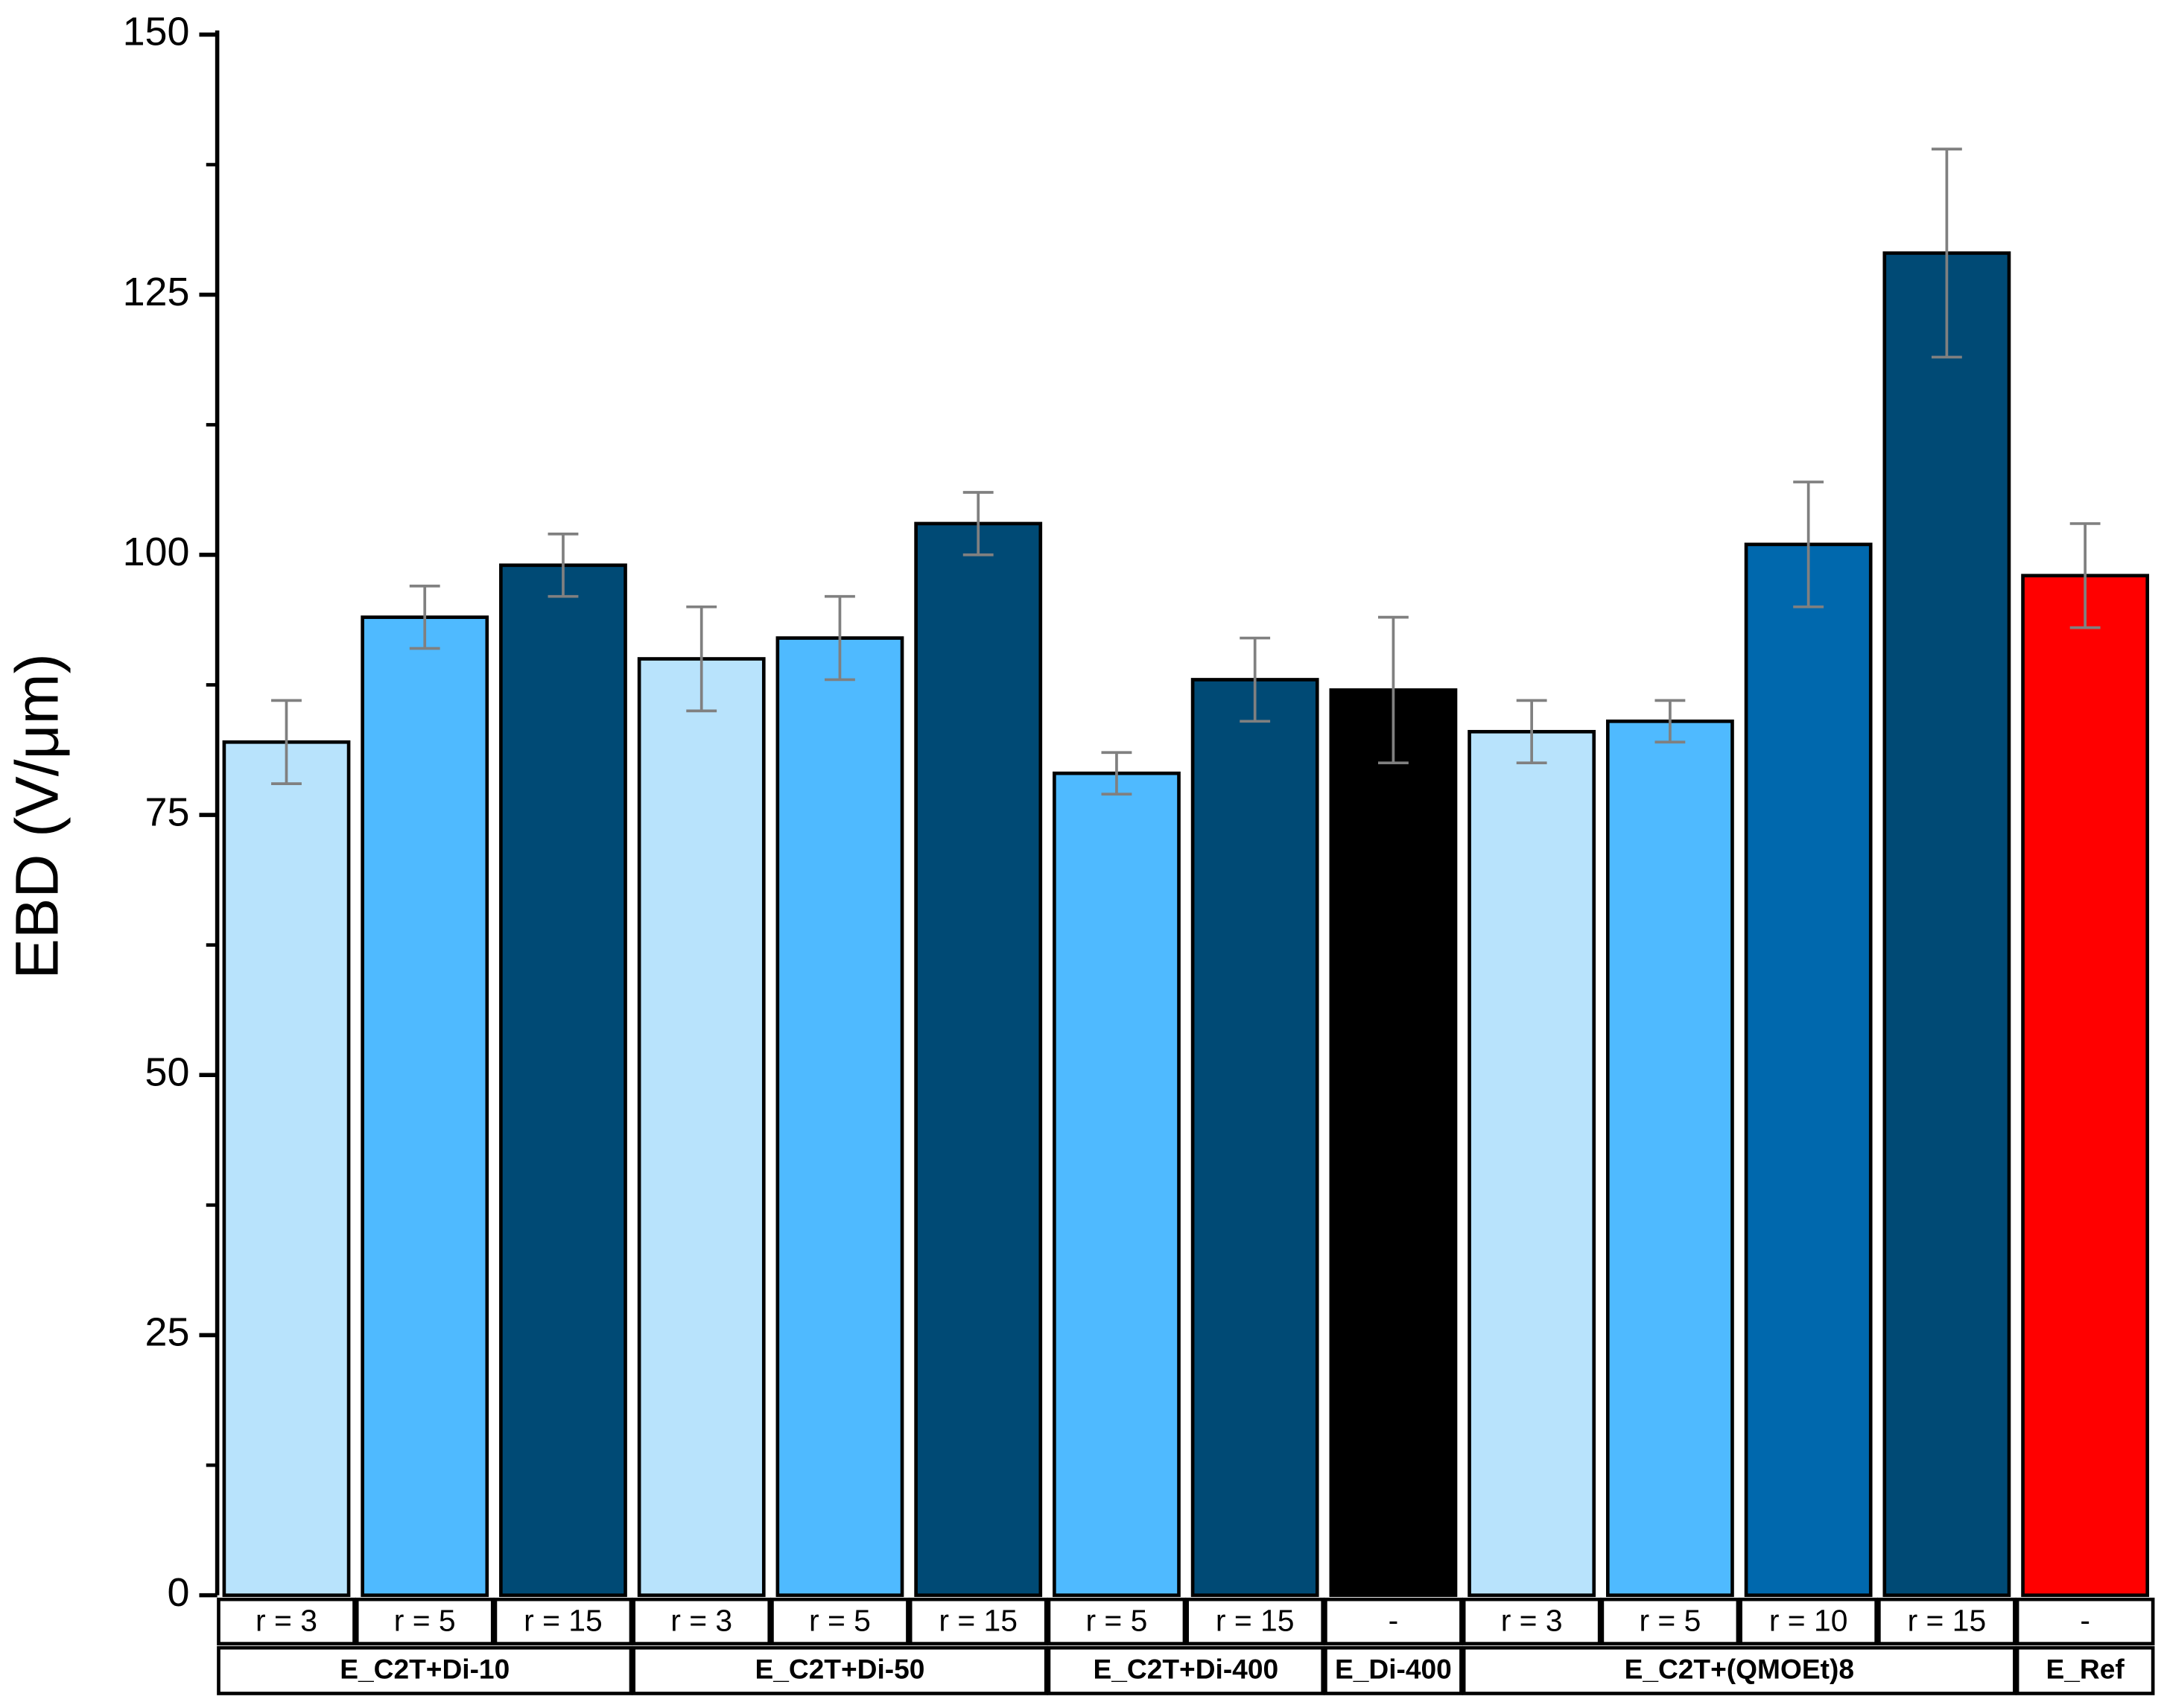 This screenshot has width=2164, height=1708. What do you see at coordinates (156, 32) in the screenshot?
I see `y-tick-label: 150` at bounding box center [156, 32].